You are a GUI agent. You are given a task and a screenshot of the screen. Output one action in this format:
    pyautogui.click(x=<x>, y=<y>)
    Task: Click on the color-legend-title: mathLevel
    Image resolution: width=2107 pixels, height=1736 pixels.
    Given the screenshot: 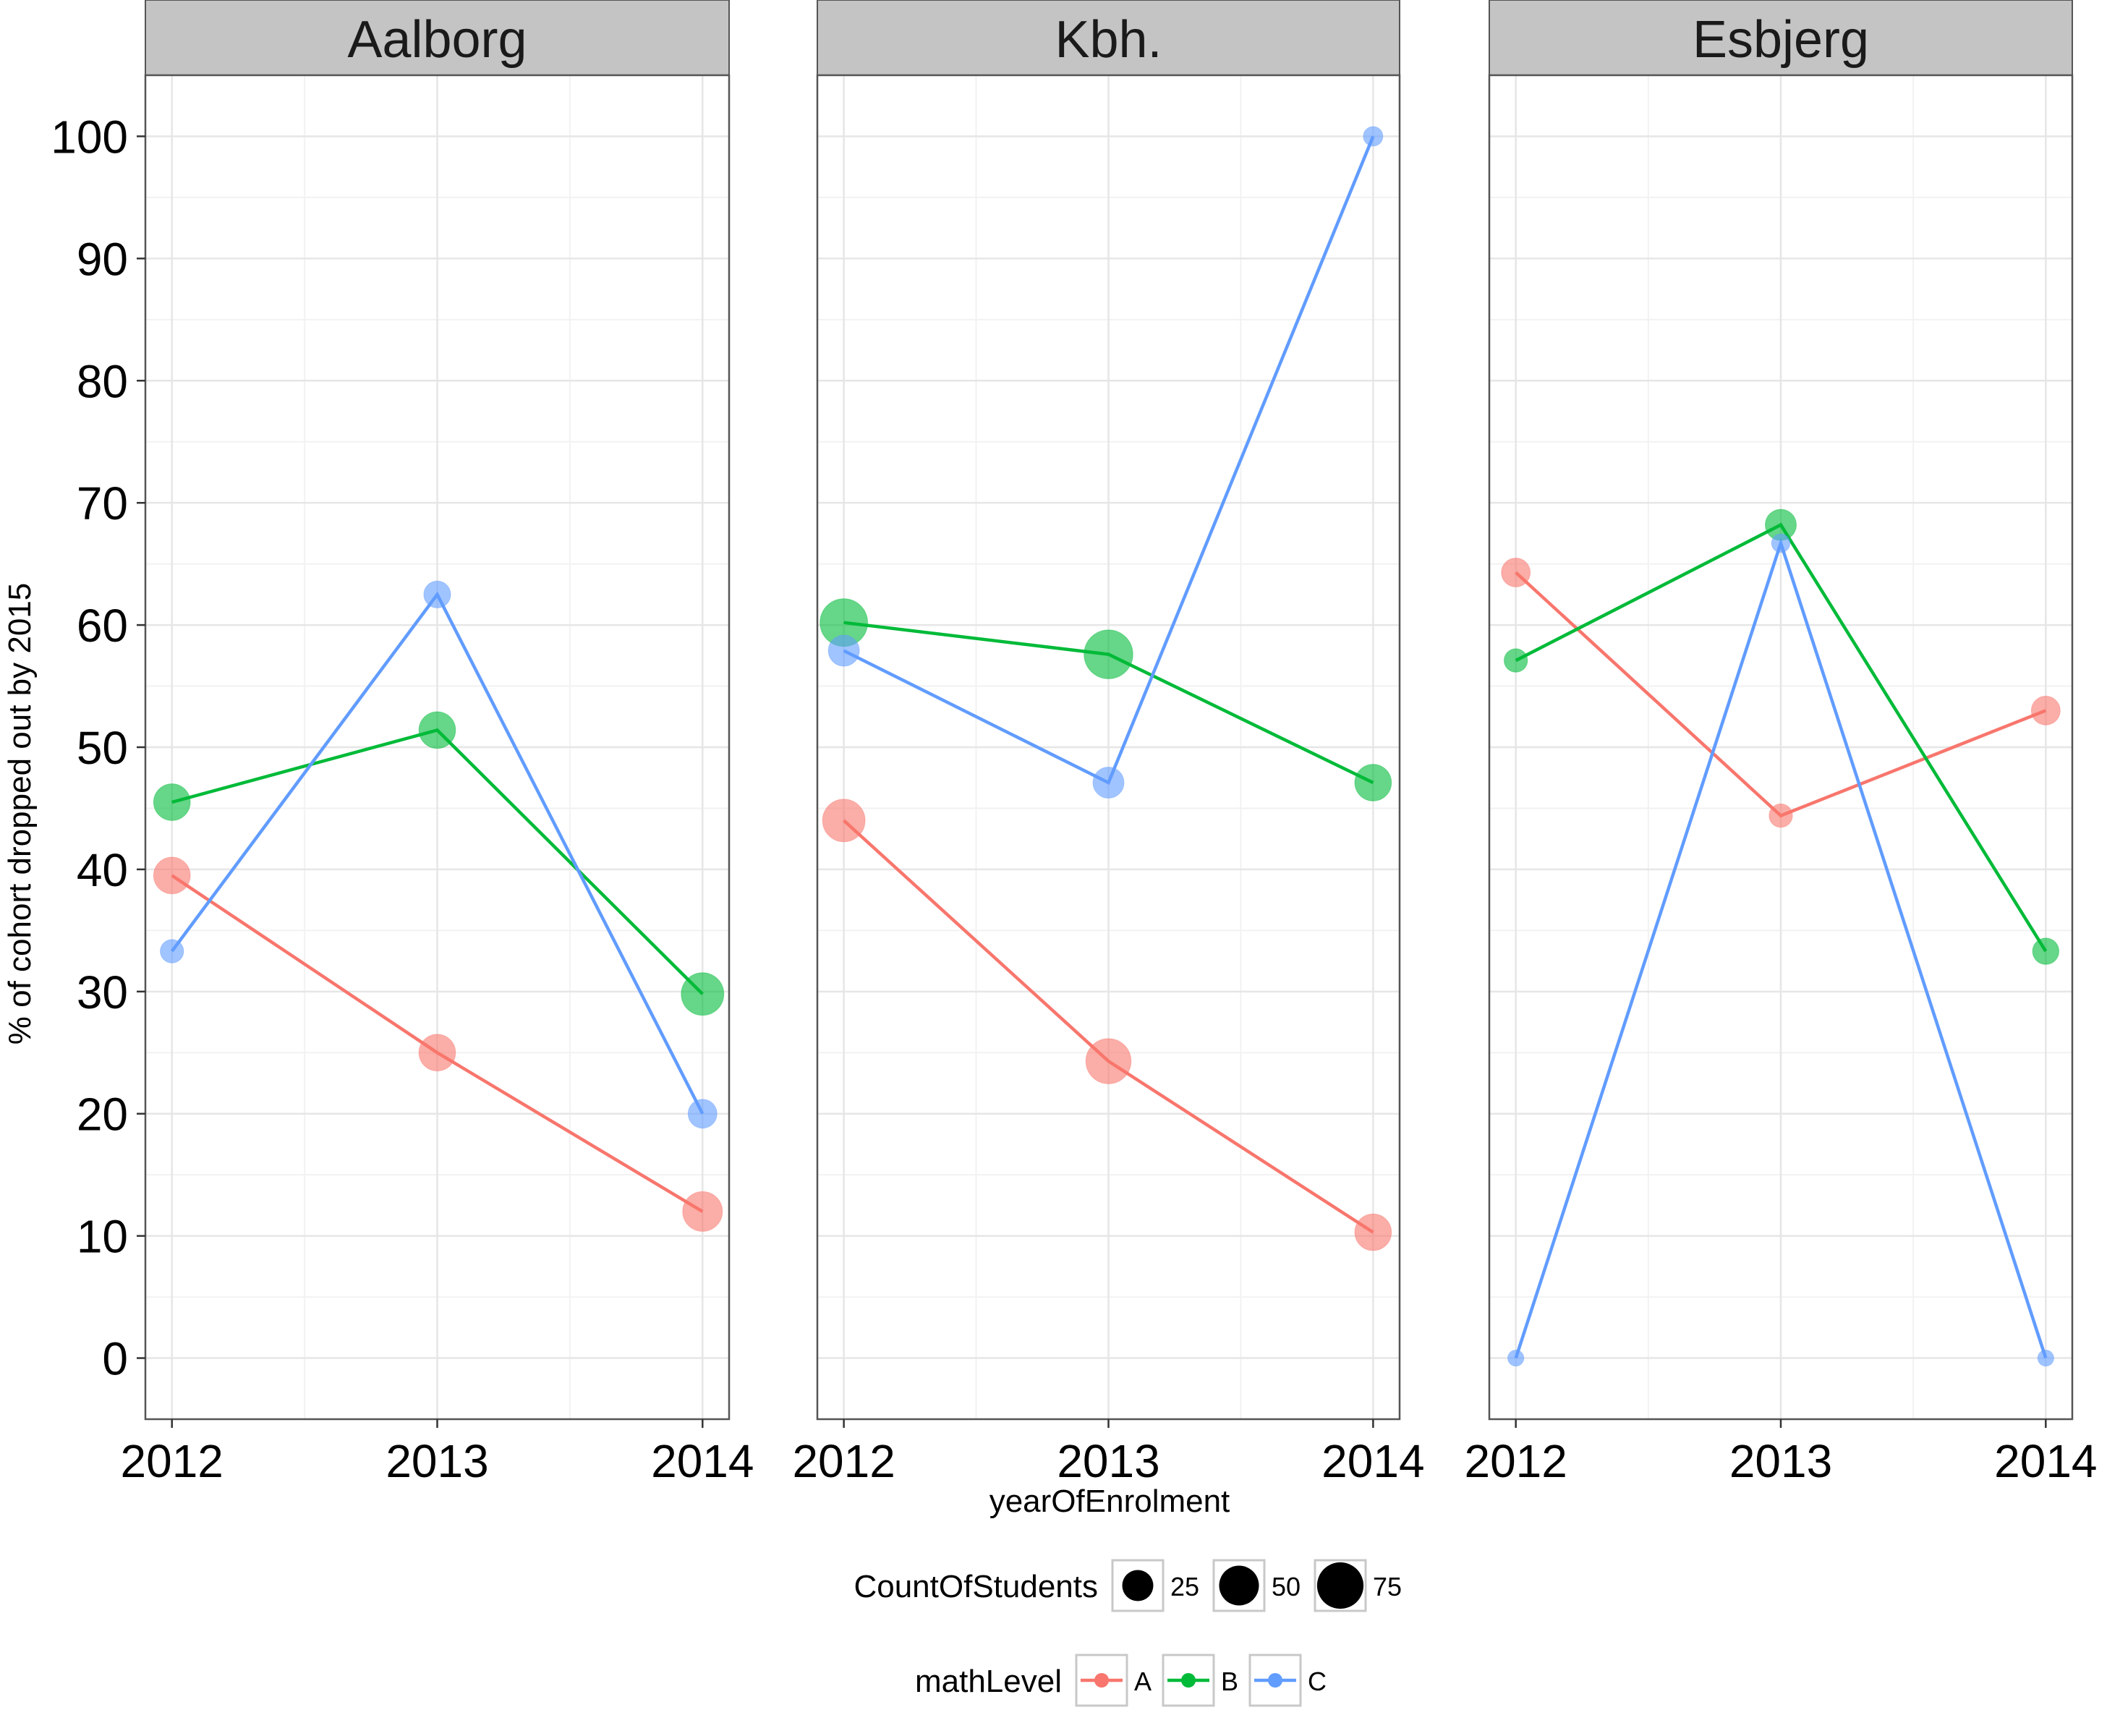 What is the action you would take?
    pyautogui.click(x=988, y=1681)
    